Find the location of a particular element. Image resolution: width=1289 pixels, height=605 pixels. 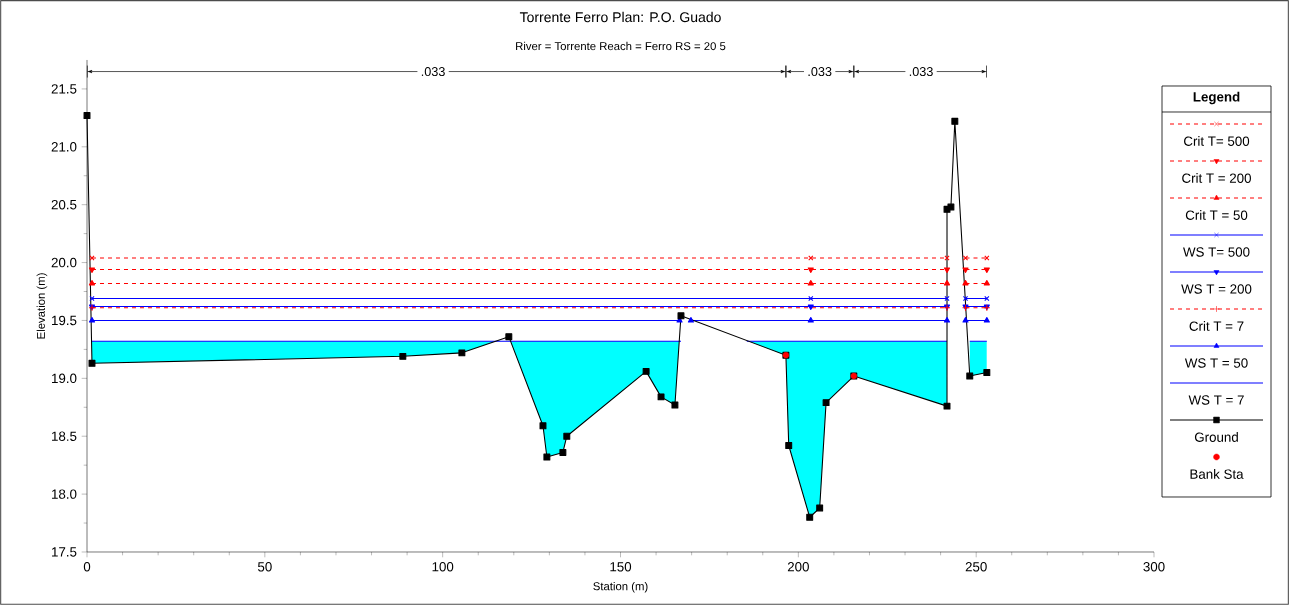

y-tick-label: 18.0 is located at coordinates (64, 494).